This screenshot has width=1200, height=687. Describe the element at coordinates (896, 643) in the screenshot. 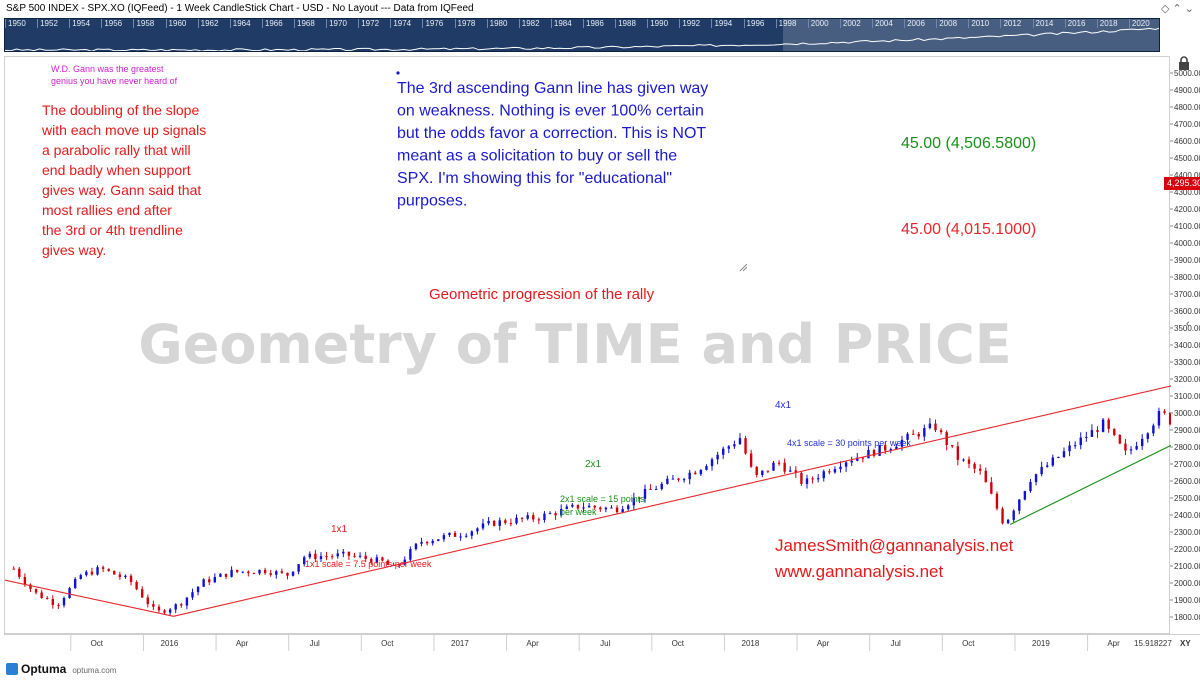

I see `x-tick-label: Jul` at that location.